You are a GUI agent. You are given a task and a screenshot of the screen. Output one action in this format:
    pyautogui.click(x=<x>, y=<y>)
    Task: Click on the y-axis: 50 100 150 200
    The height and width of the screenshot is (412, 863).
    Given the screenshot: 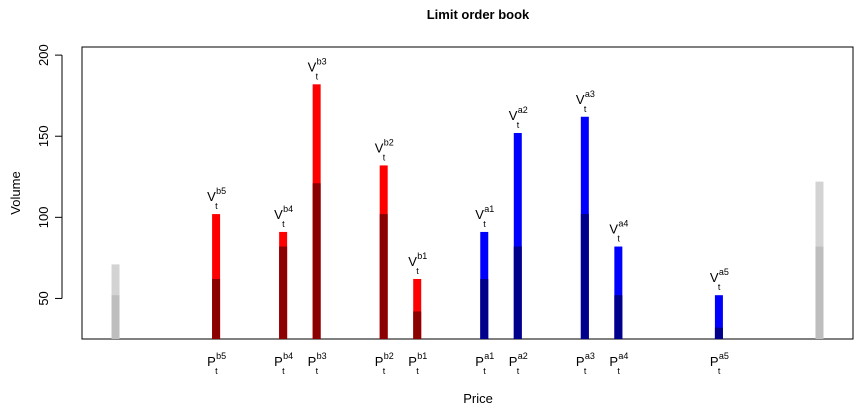 What is the action you would take?
    pyautogui.click(x=49, y=175)
    